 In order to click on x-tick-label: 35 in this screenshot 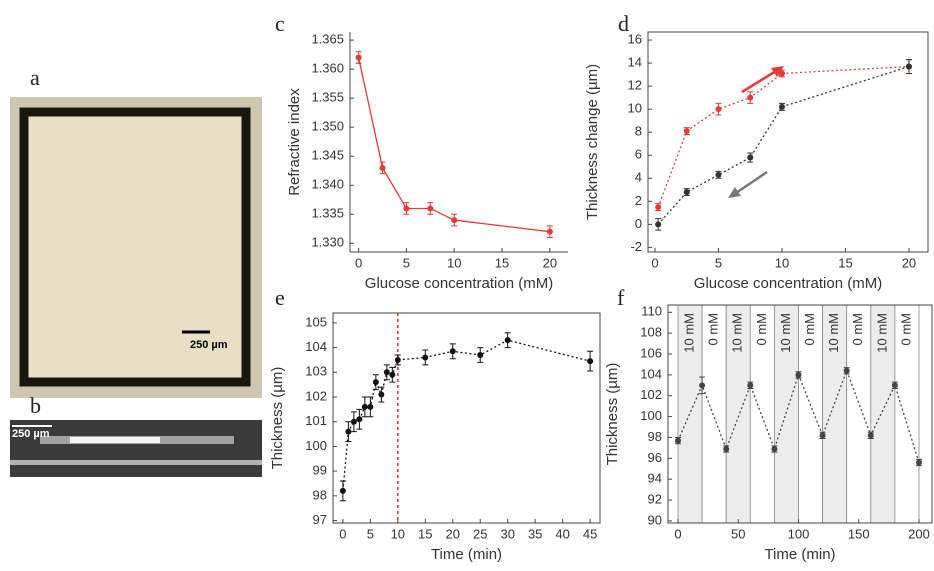, I will do `click(535, 533)`.